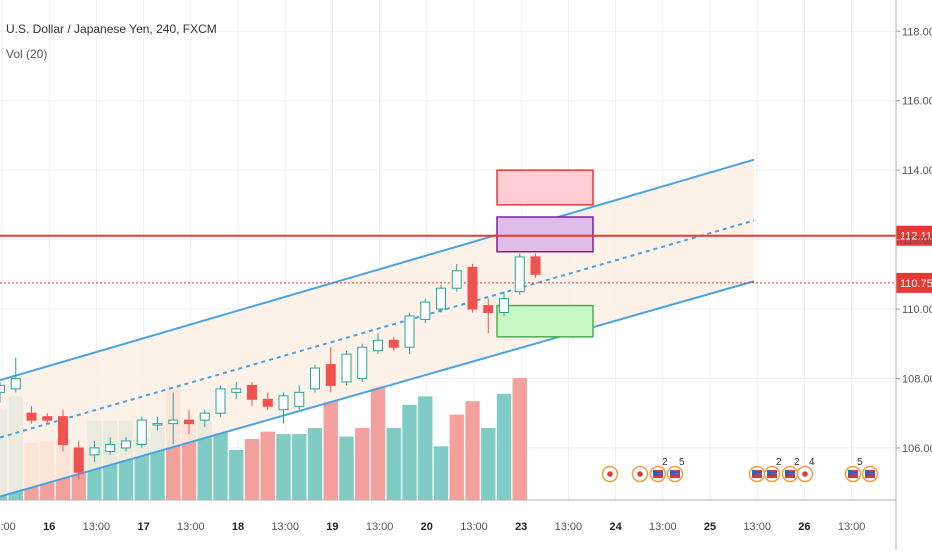 This screenshot has height=555, width=932. Describe the element at coordinates (806, 470) in the screenshot. I see `economic-event-icon: 4` at that location.